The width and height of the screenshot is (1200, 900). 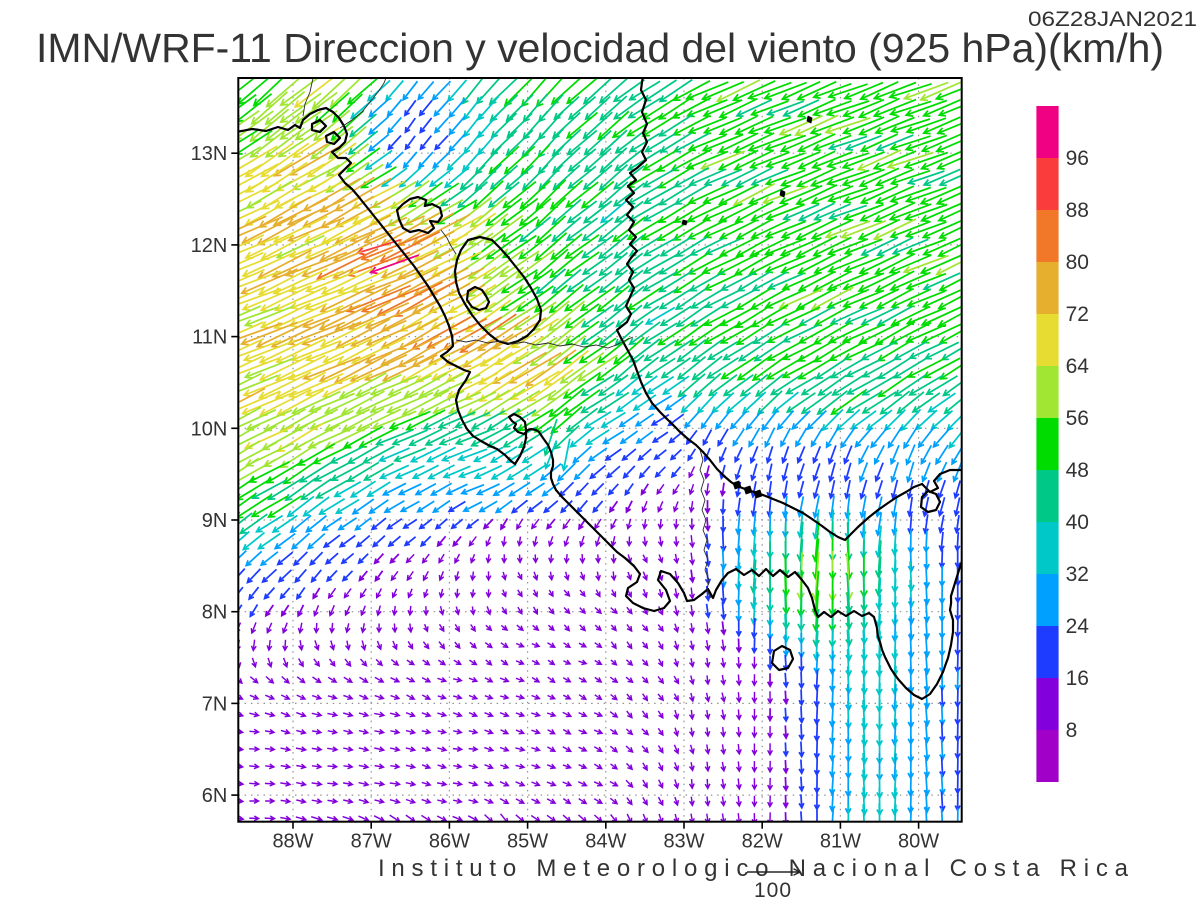 I want to click on svg-text: 9N, so click(x=215, y=521).